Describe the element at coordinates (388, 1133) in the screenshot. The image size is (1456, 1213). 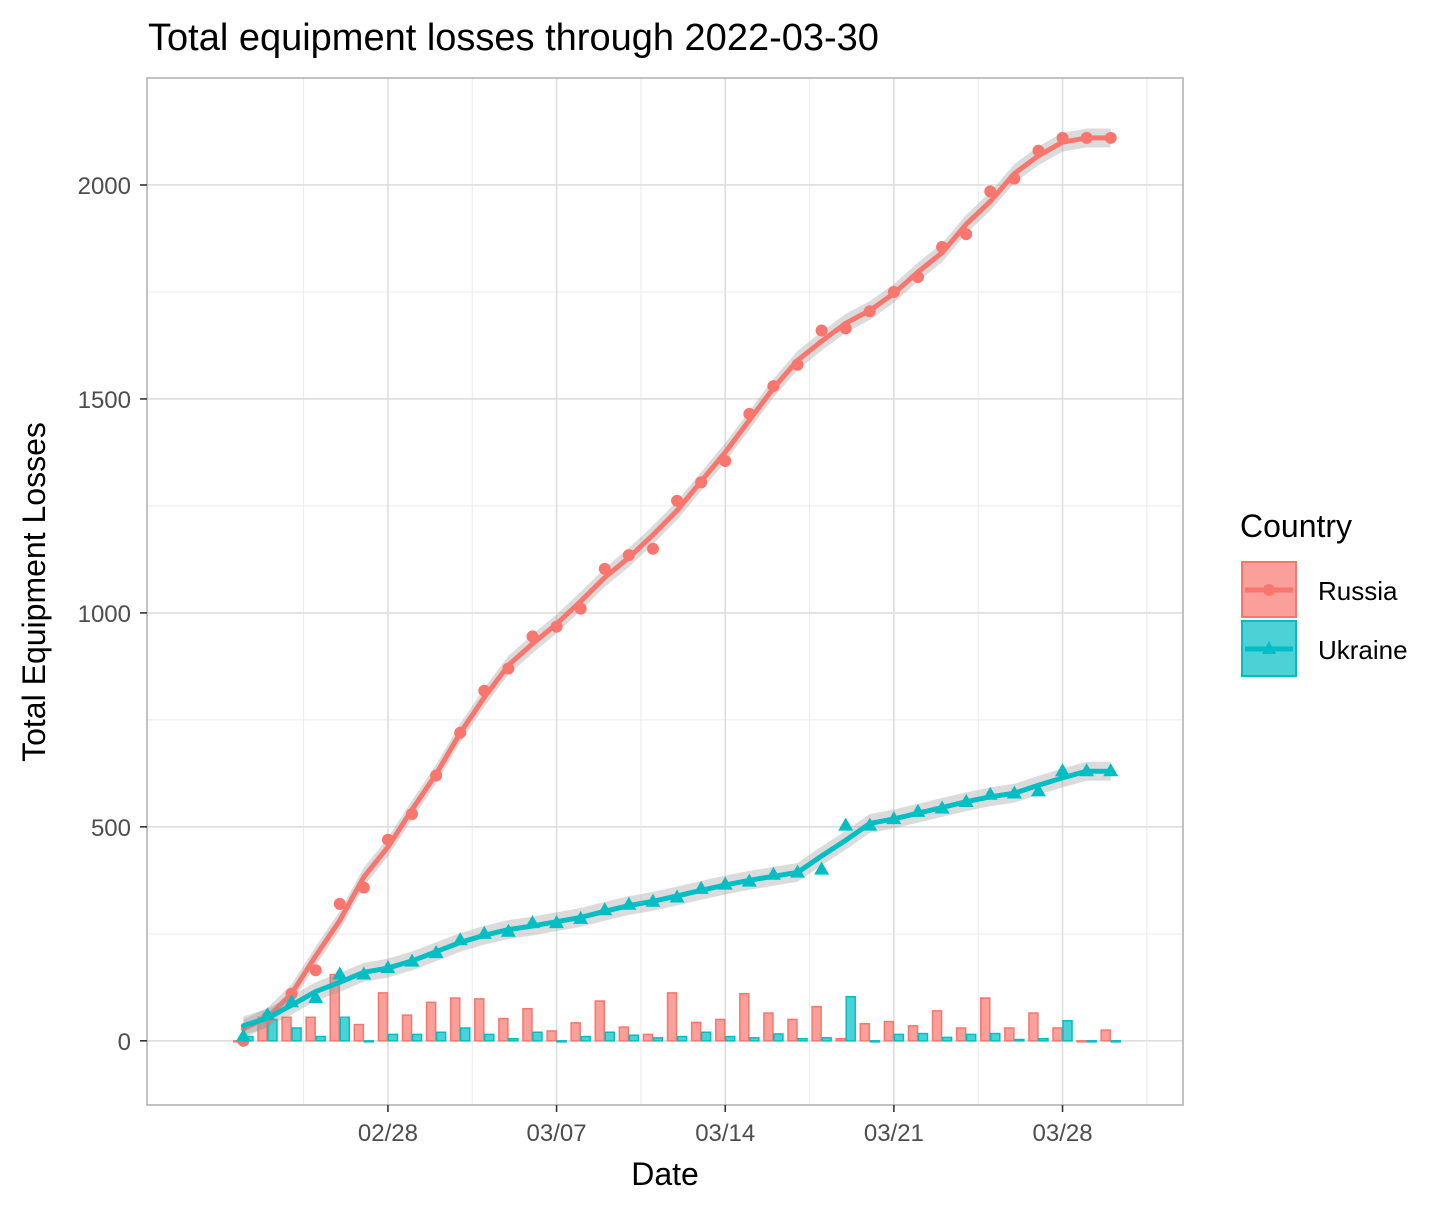
I see `x-tick-label: 02/28` at that location.